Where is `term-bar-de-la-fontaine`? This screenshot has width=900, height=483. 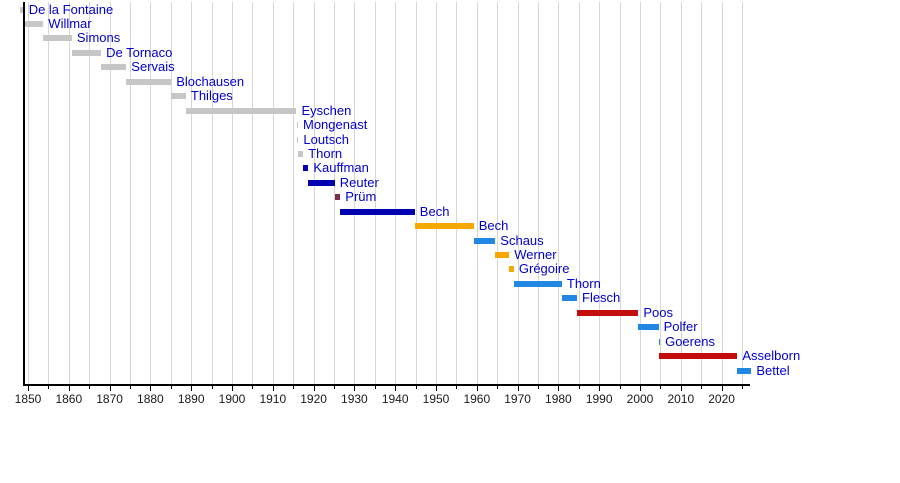
term-bar-de-la-fontaine is located at coordinates (21, 9).